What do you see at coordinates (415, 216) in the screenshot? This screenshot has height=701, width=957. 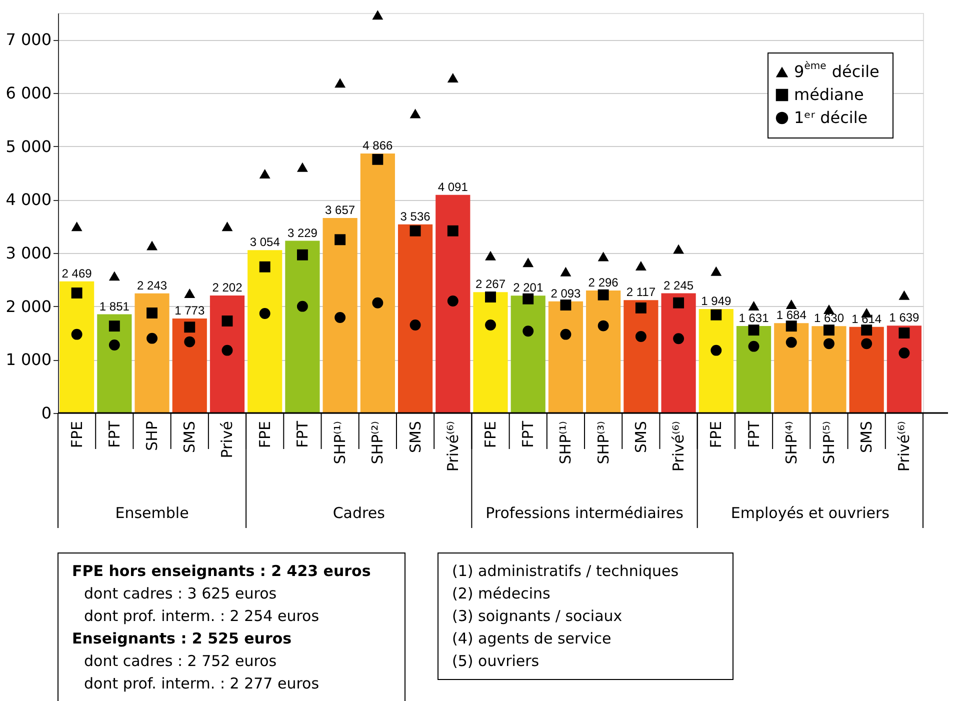 I see `data-label: 3 536` at bounding box center [415, 216].